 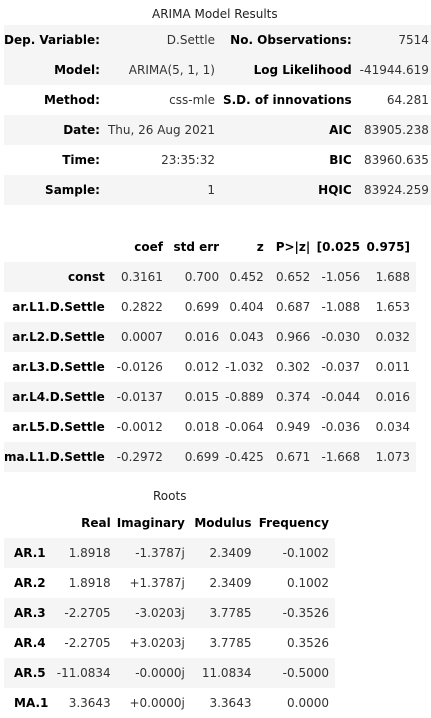 I want to click on column-header: std err, so click(x=196, y=247).